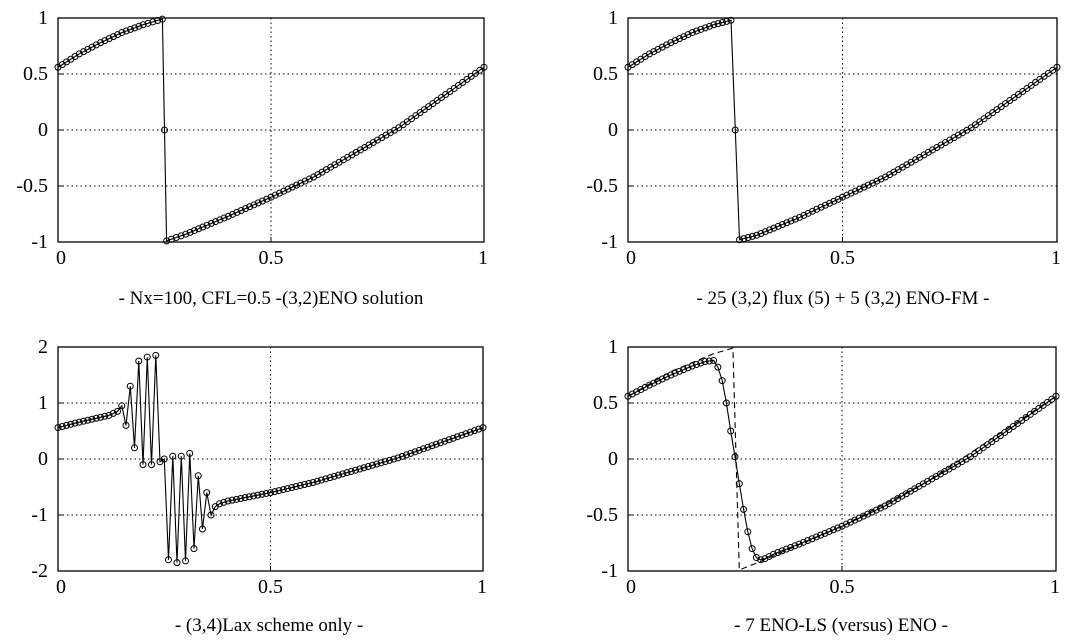 This screenshot has width=1076, height=641. I want to click on y-tick-label: 0.5, so click(35, 74).